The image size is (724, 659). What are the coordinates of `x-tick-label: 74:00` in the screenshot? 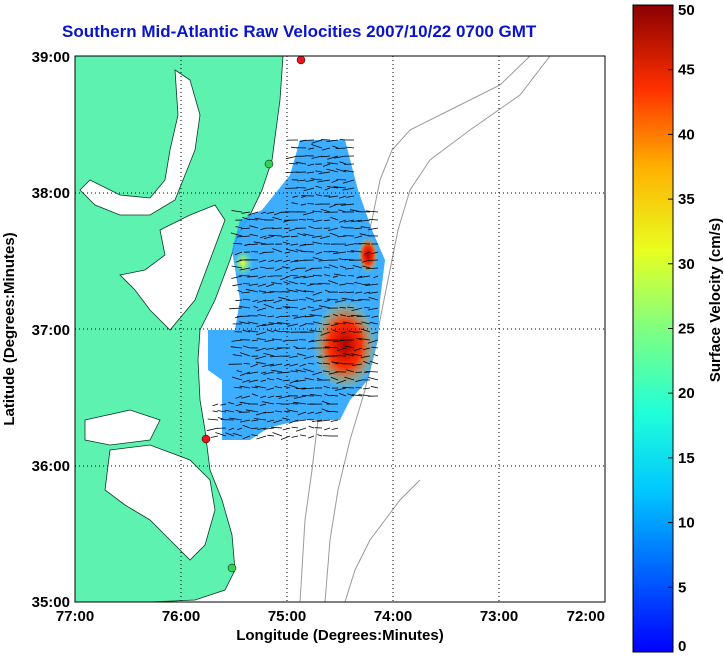 It's located at (393, 616).